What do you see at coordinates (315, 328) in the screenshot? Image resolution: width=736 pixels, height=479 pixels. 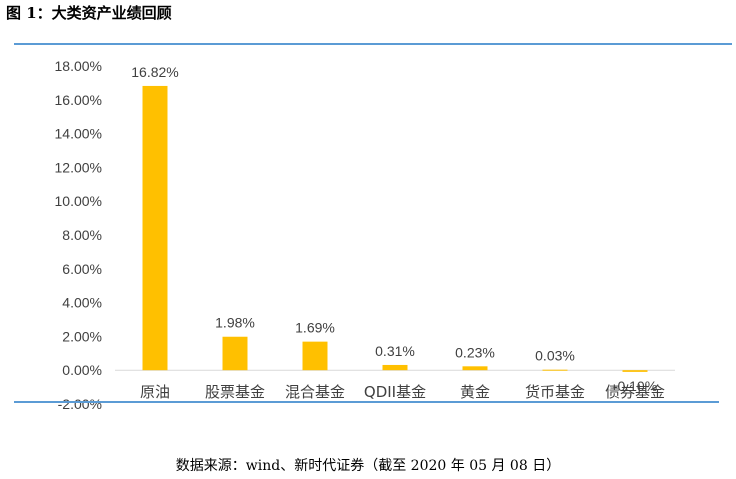 I see `data-label: 1.69%` at bounding box center [315, 328].